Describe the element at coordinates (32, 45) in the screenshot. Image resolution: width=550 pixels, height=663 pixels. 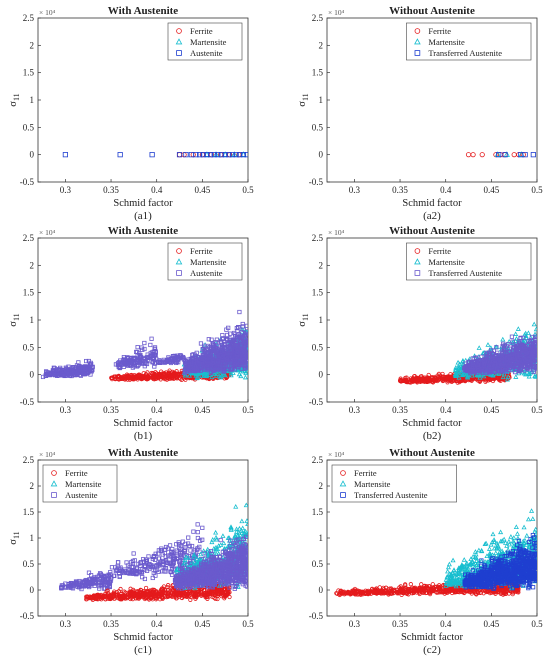
I see `y-tick-label: 2` at that location.